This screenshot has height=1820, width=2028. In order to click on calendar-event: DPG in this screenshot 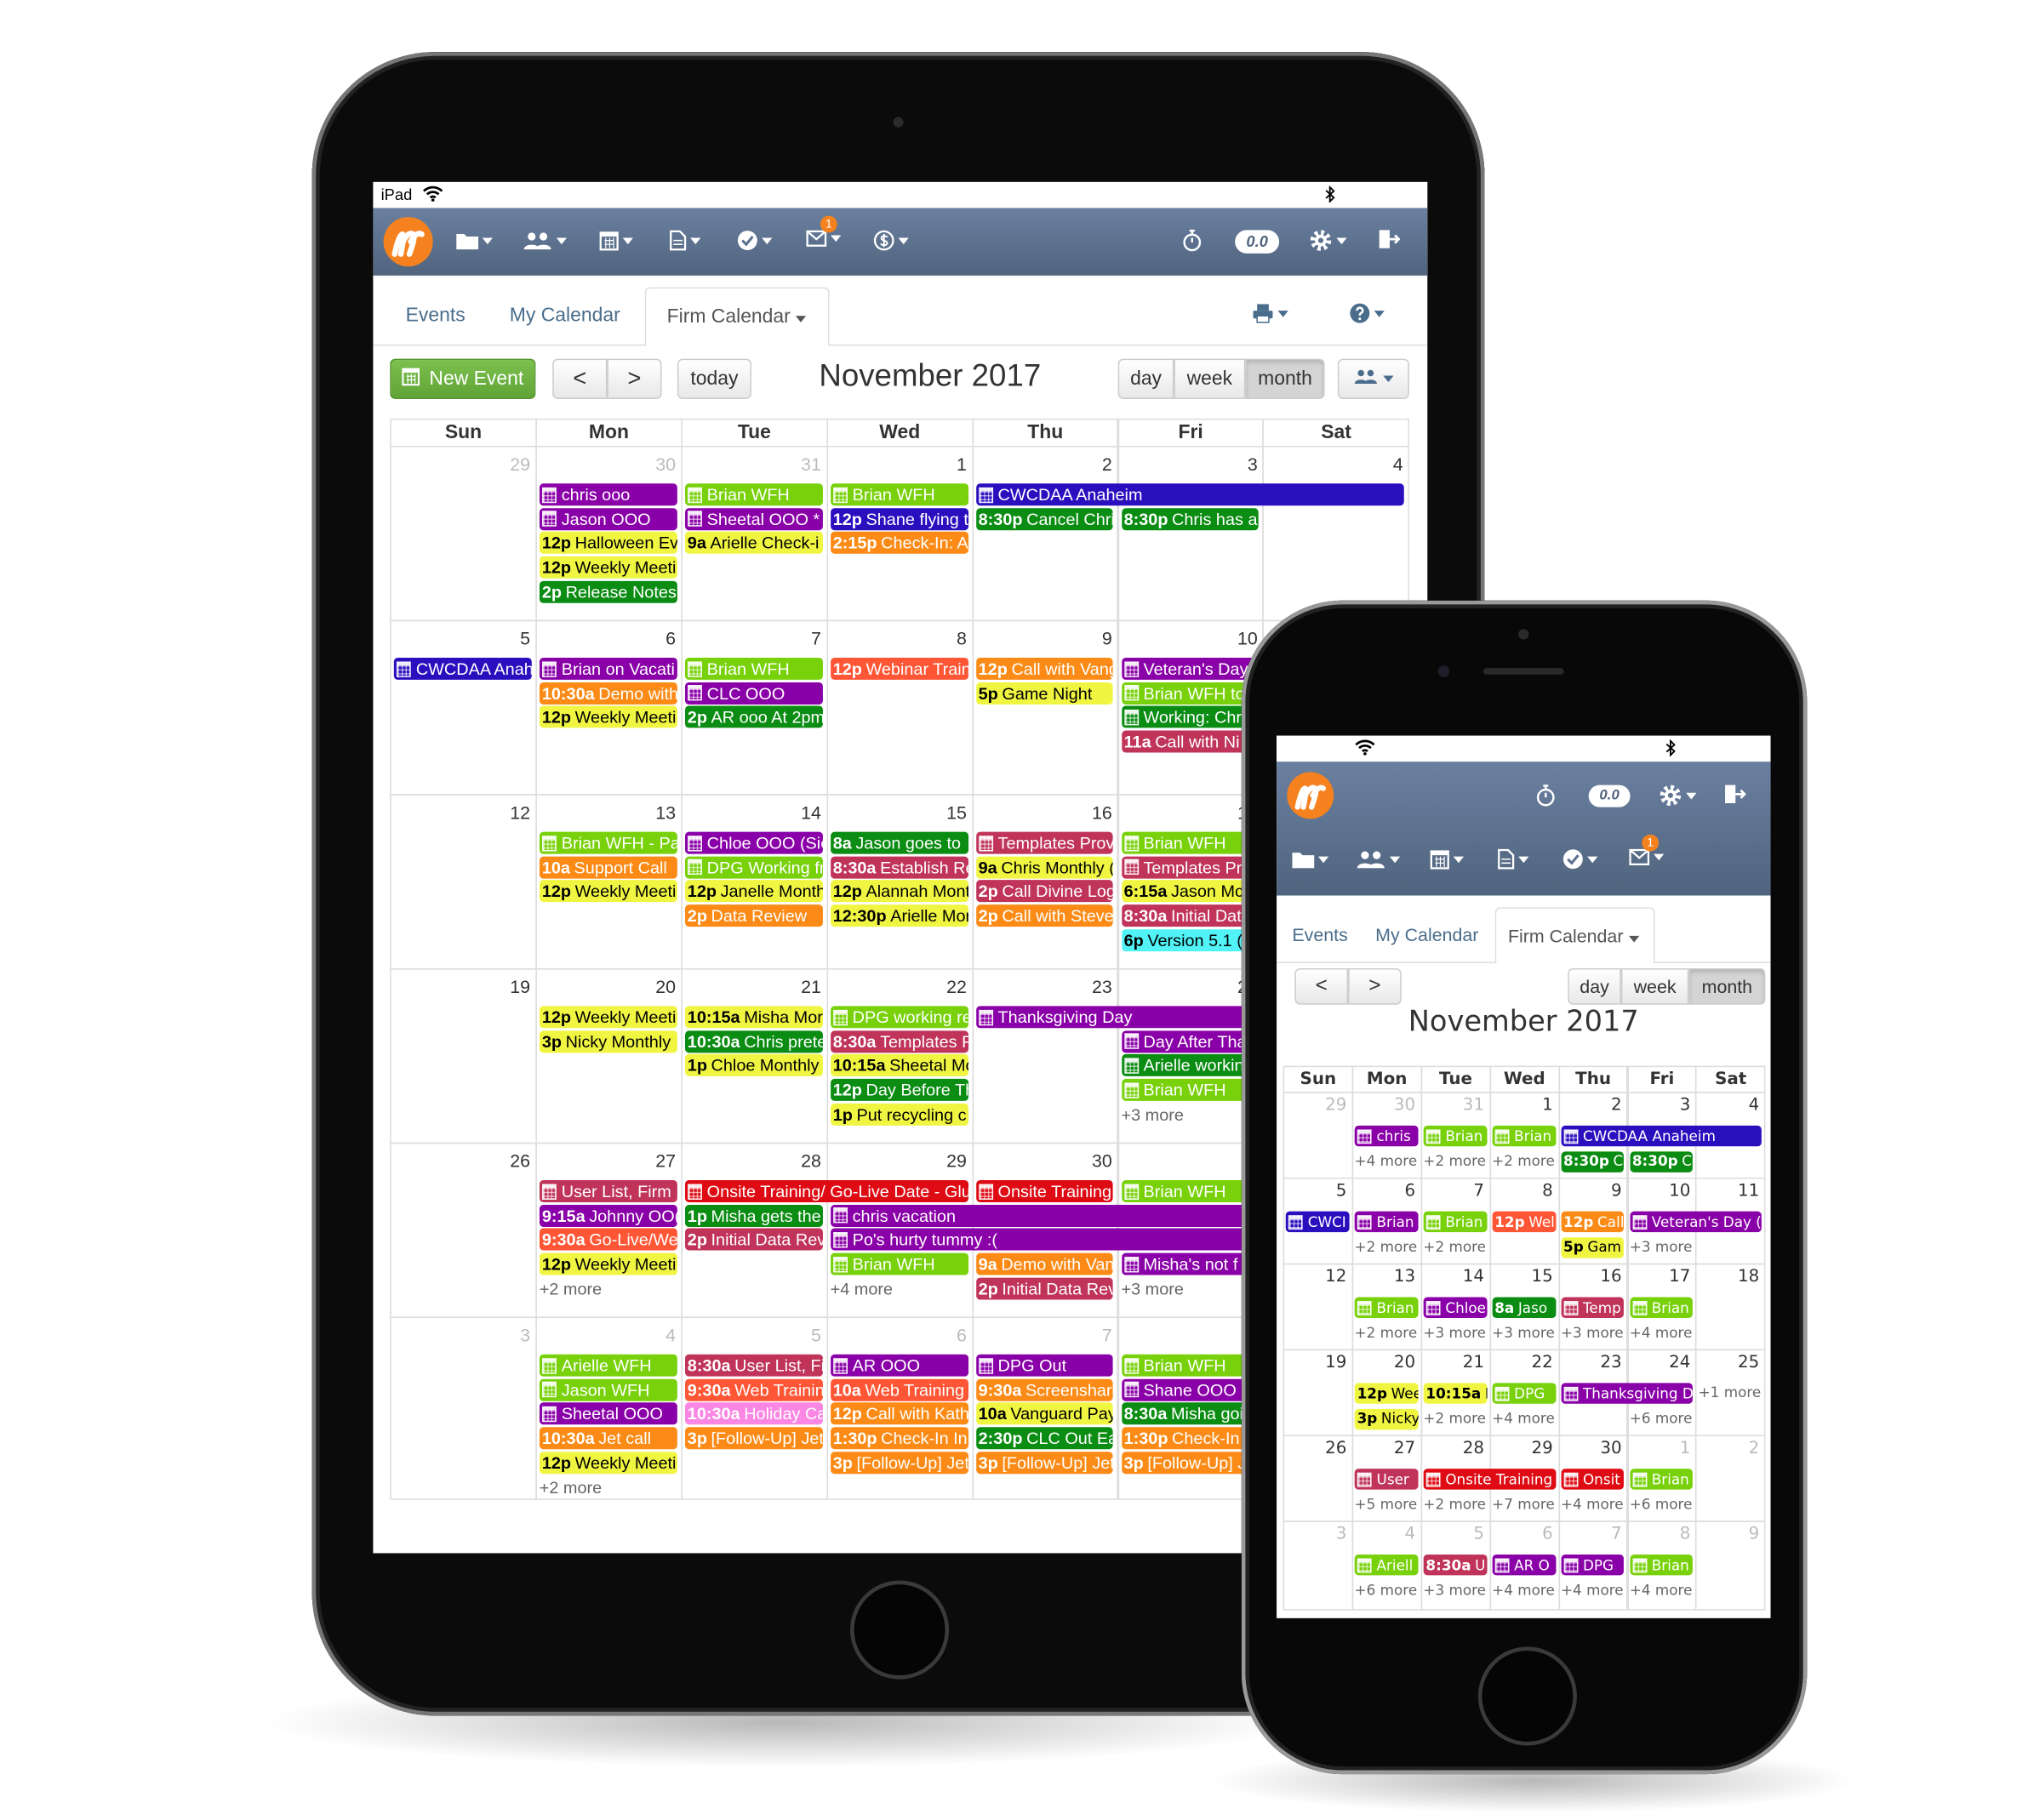, I will do `click(1592, 1565)`.